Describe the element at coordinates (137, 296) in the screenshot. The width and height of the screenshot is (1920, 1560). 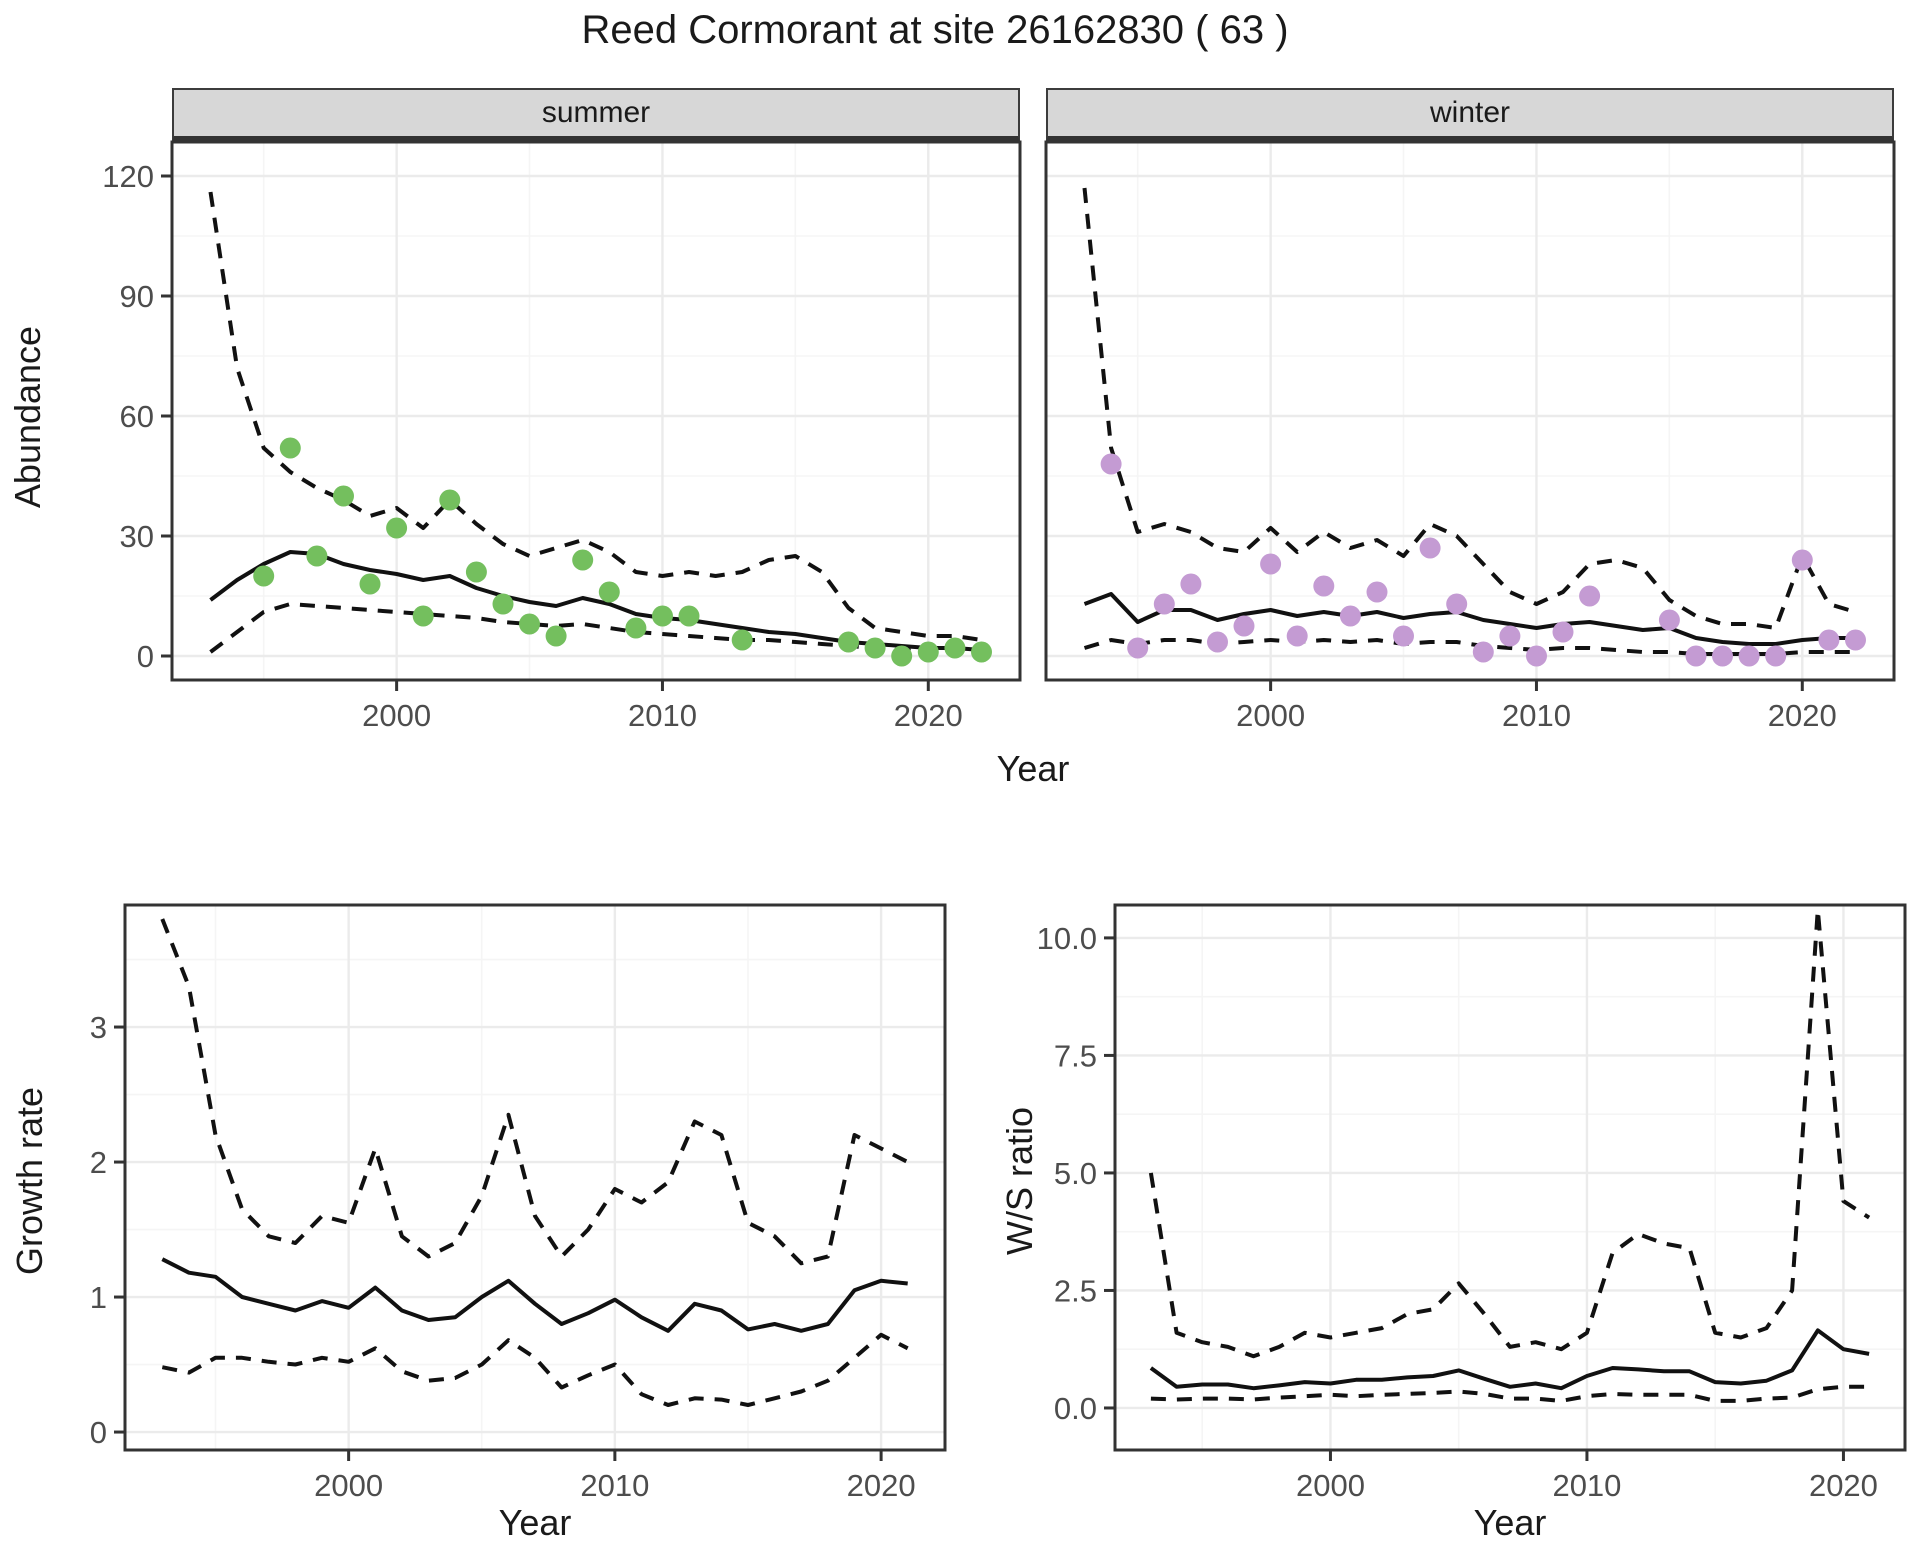
I see `y-tick-label: 90` at that location.